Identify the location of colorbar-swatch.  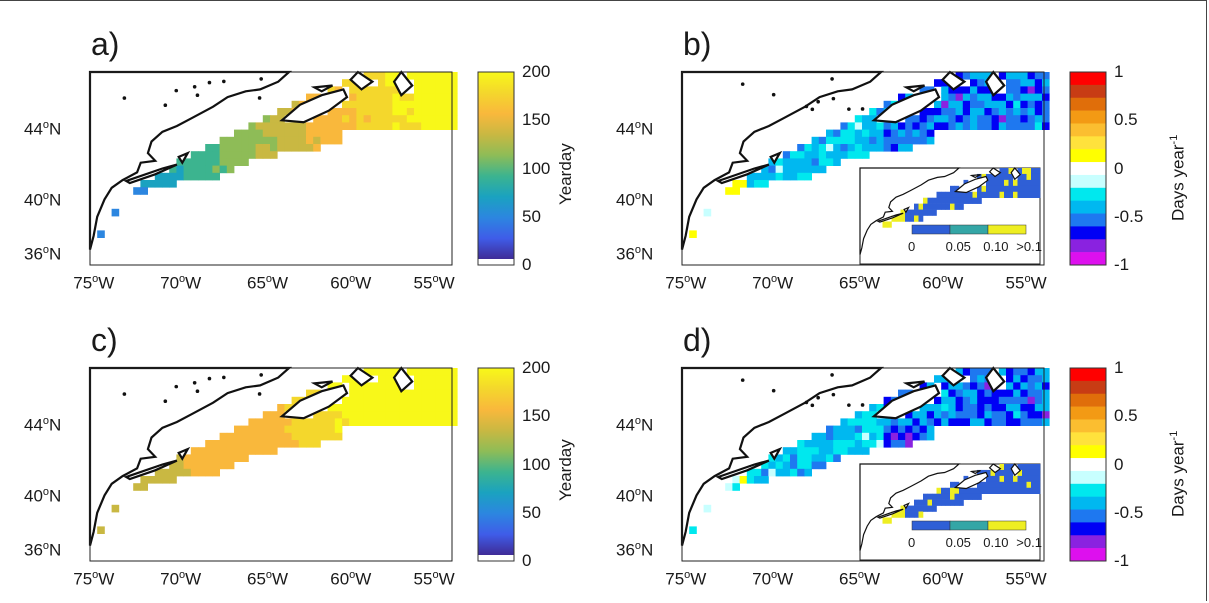
(1088, 503).